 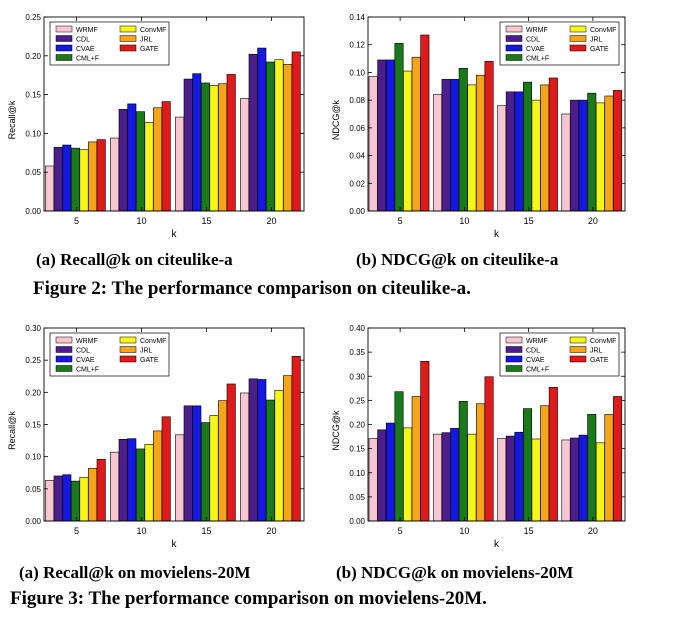 What do you see at coordinates (519, 476) in the screenshot?
I see `bar-cvae-k15` at bounding box center [519, 476].